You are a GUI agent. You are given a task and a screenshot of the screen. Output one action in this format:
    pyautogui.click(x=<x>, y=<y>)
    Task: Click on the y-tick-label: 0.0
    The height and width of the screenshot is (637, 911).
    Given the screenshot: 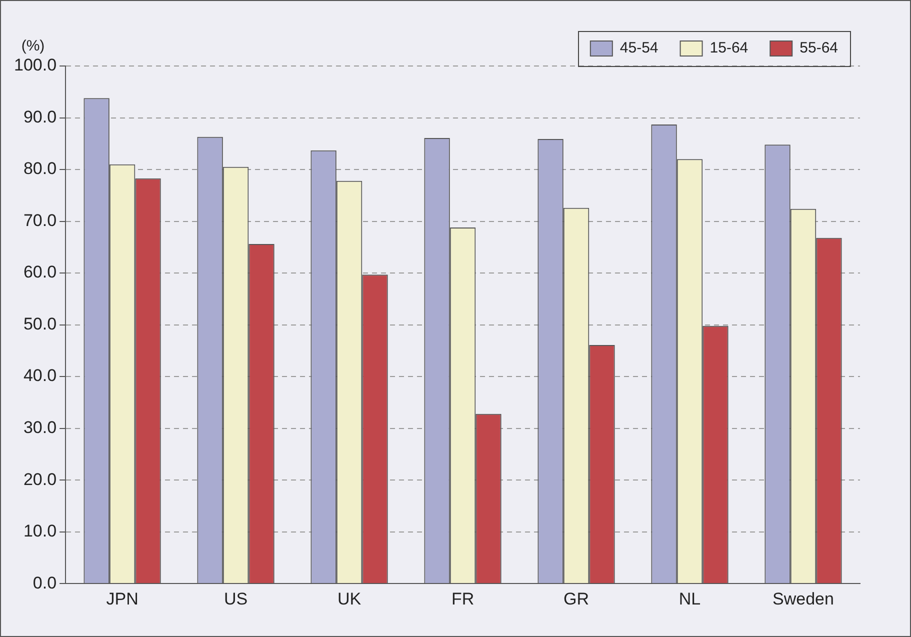 What is the action you would take?
    pyautogui.click(x=44, y=582)
    